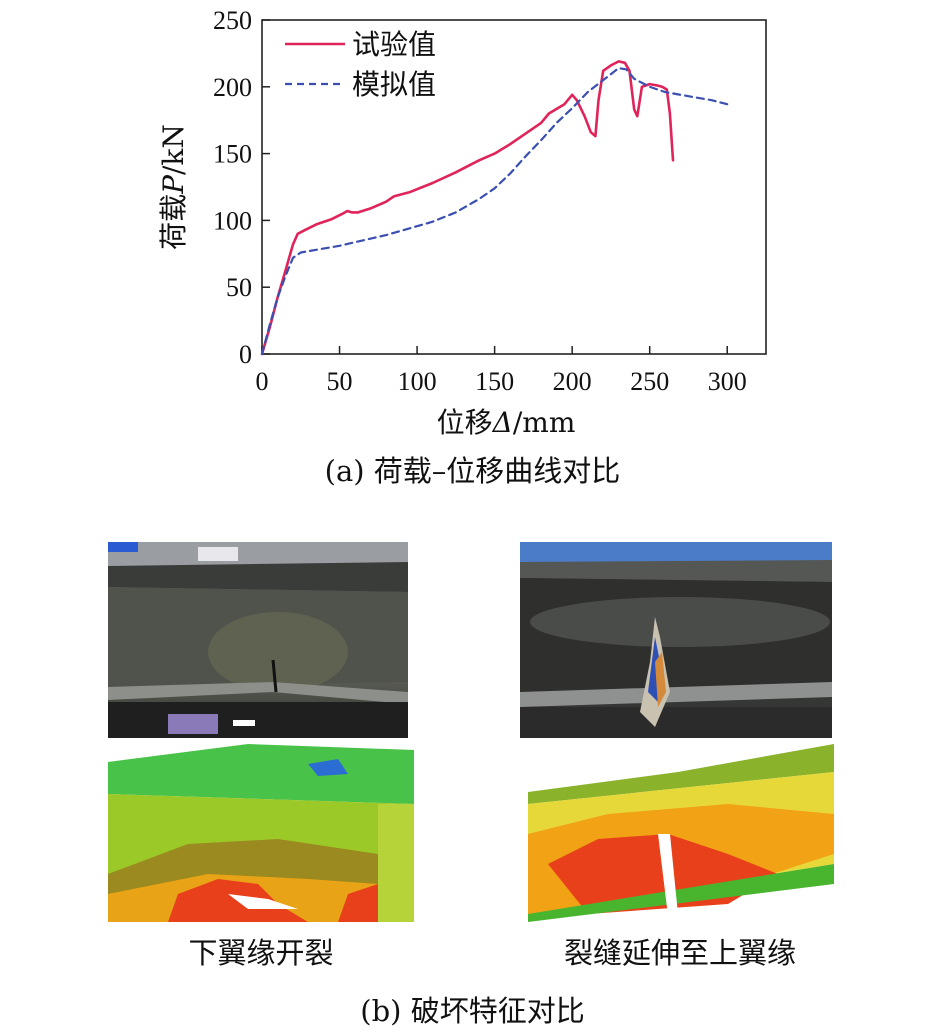 The width and height of the screenshot is (945, 1032). Describe the element at coordinates (232, 154) in the screenshot. I see `y-tick-label: 150` at that location.